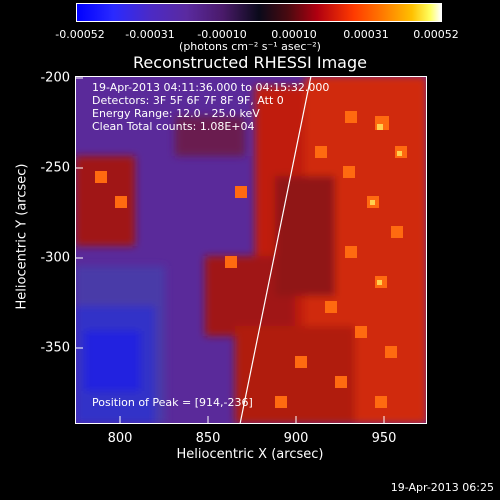 This screenshot has width=500, height=500. I want to click on colorbar-tick: -0.00052, so click(80, 34).